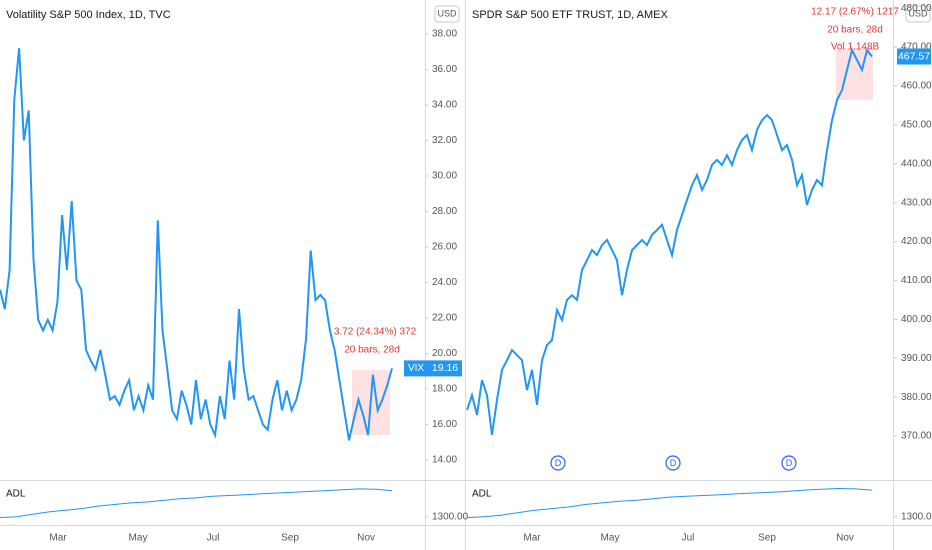  What do you see at coordinates (444, 34) in the screenshot?
I see `y-tick-label: 38.00` at bounding box center [444, 34].